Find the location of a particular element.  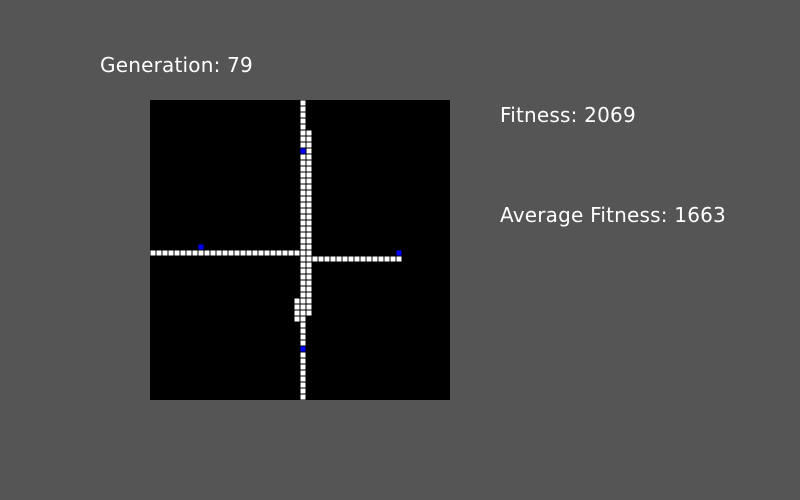

average-fitness-readout: Average Fitness: 1663 is located at coordinates (613, 215).